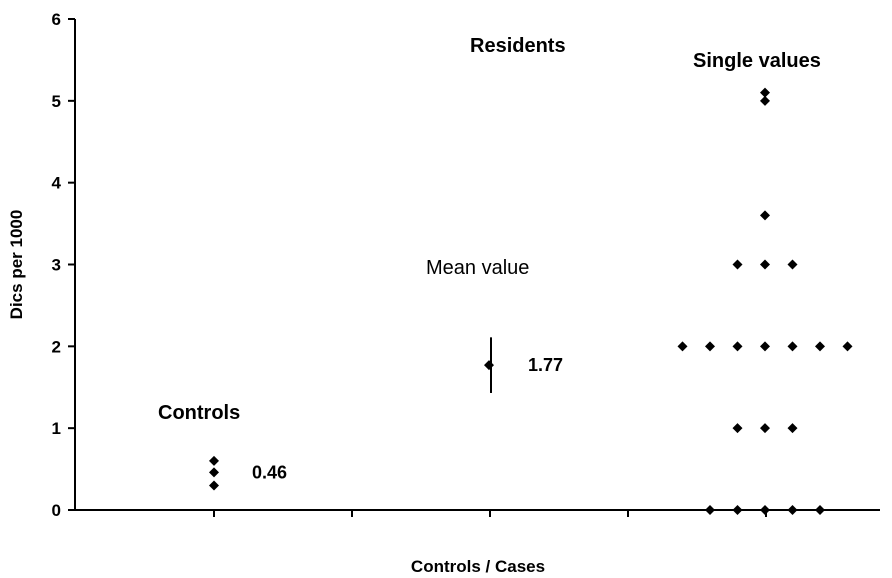 This screenshot has width=892, height=578. Describe the element at coordinates (56, 428) in the screenshot. I see `y-tick-label-1: 1` at that location.